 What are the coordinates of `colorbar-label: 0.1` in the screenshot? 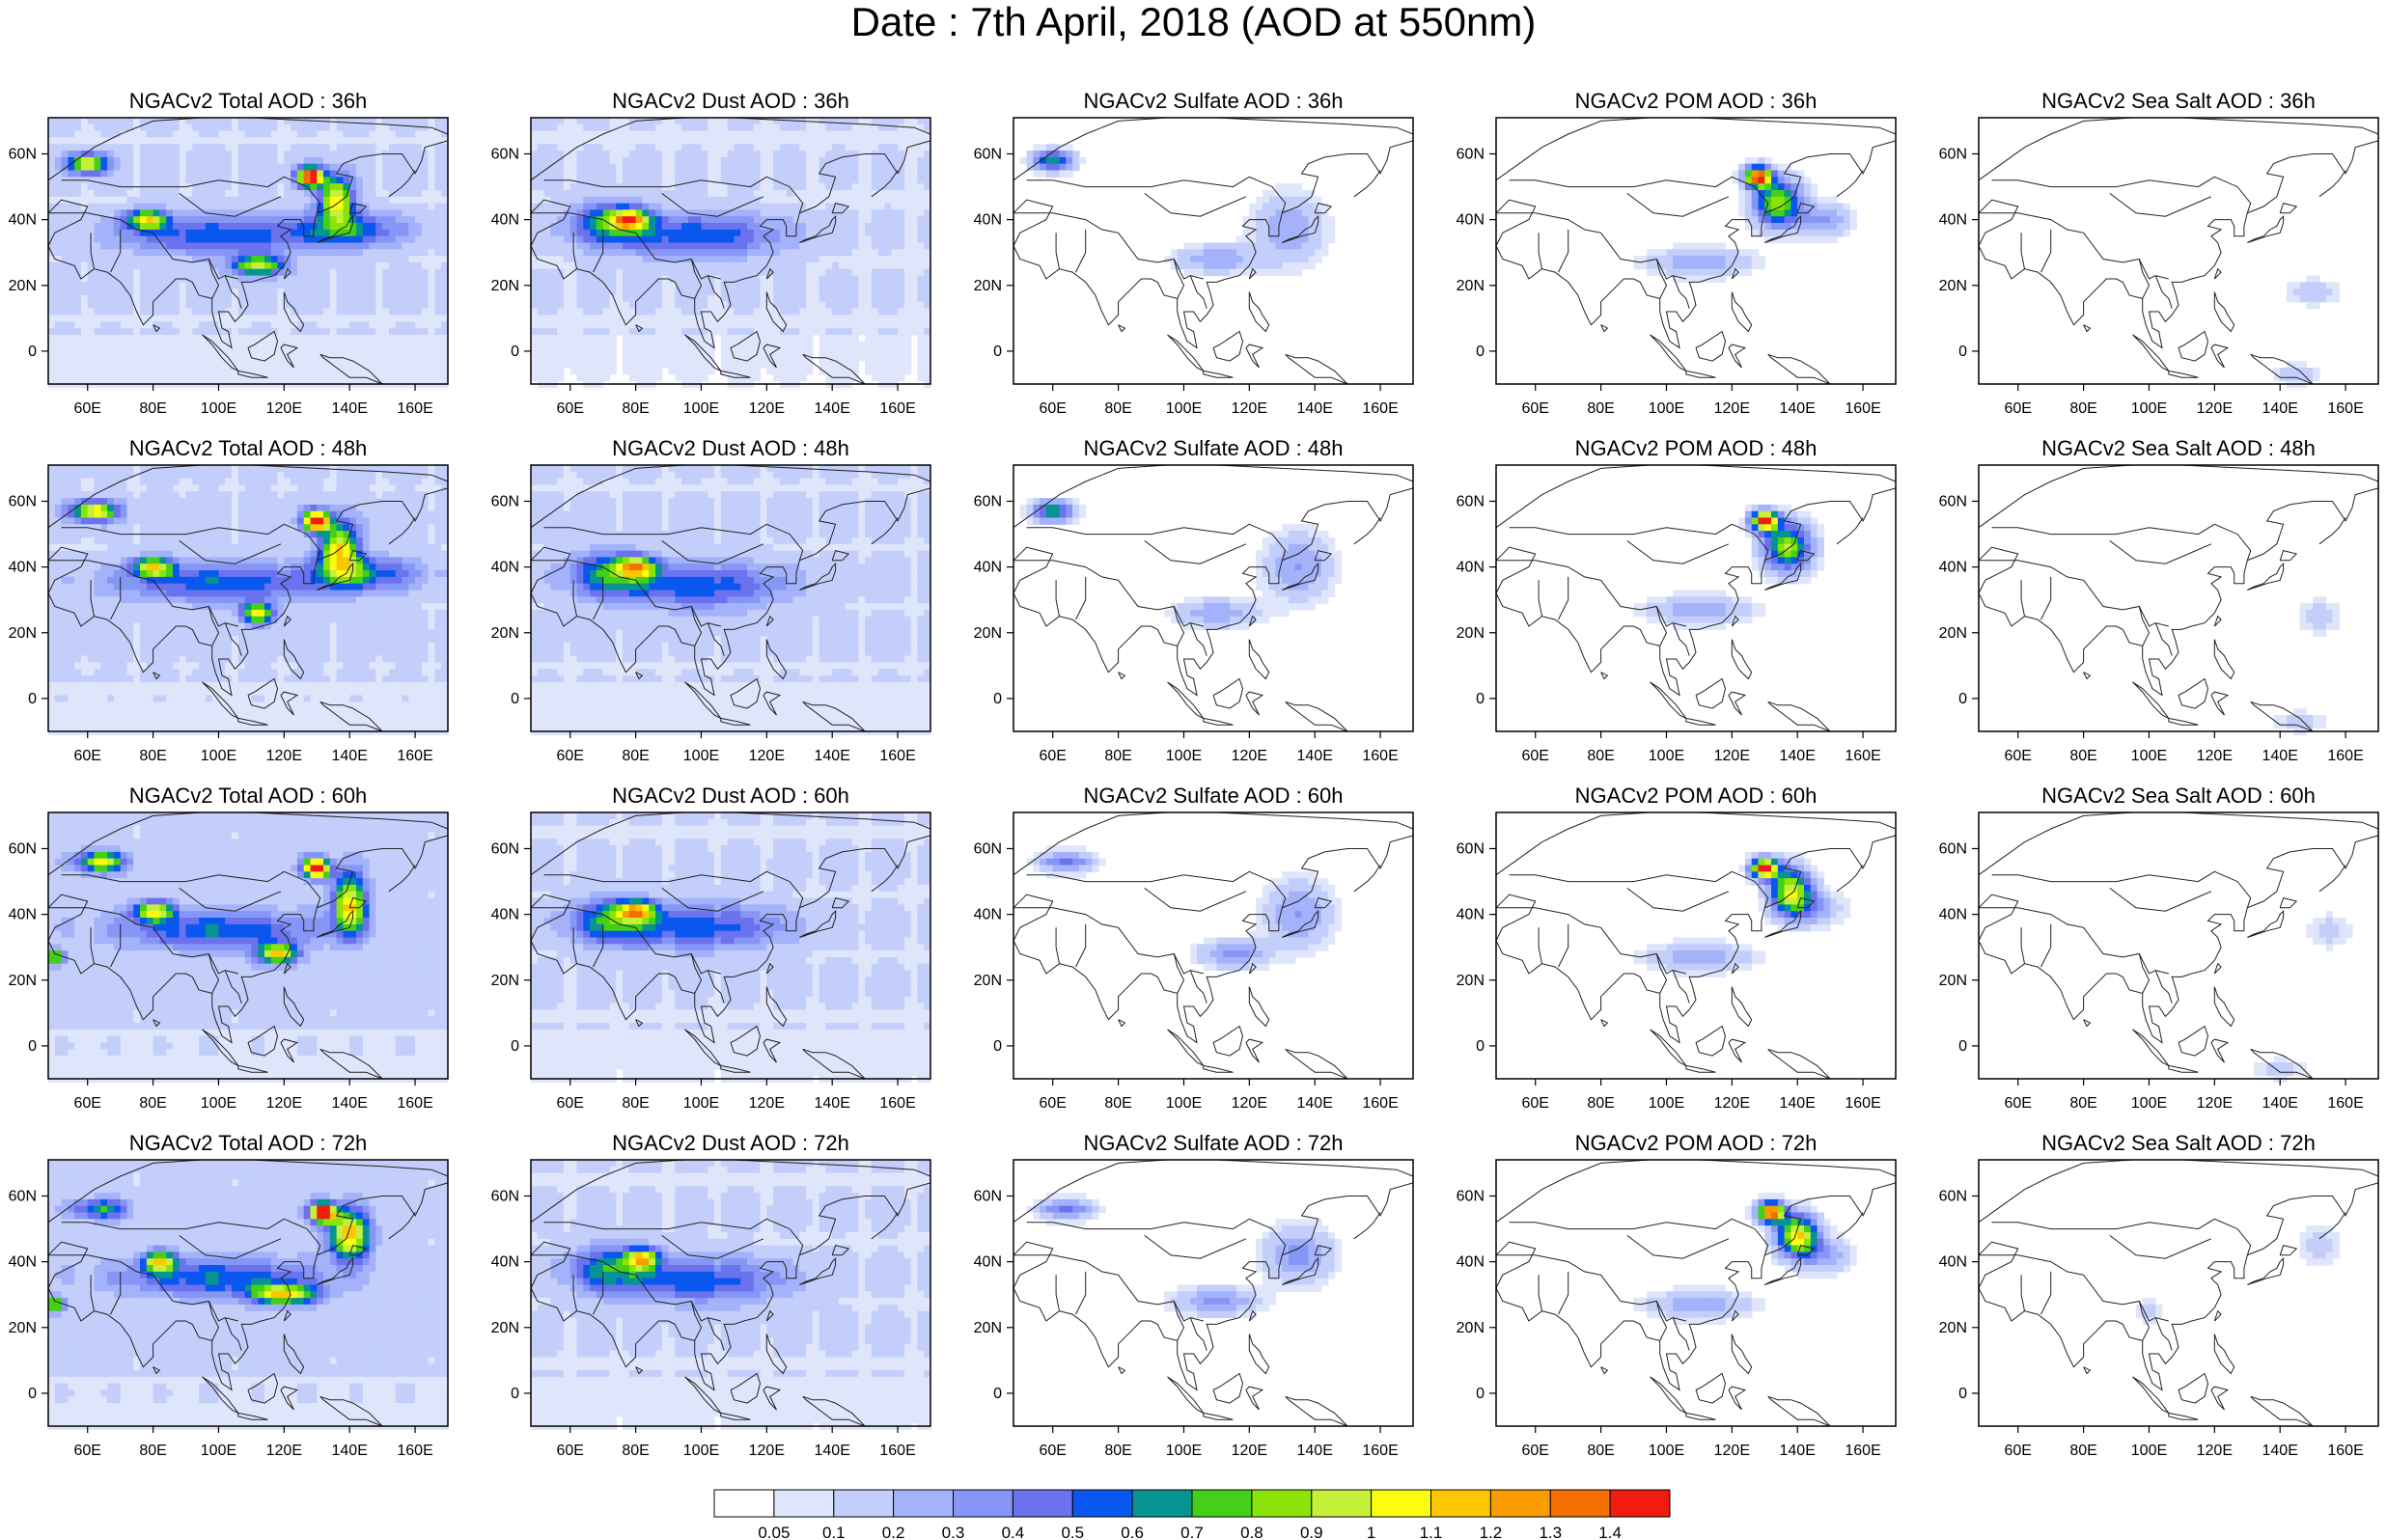 It's located at (834, 1532).